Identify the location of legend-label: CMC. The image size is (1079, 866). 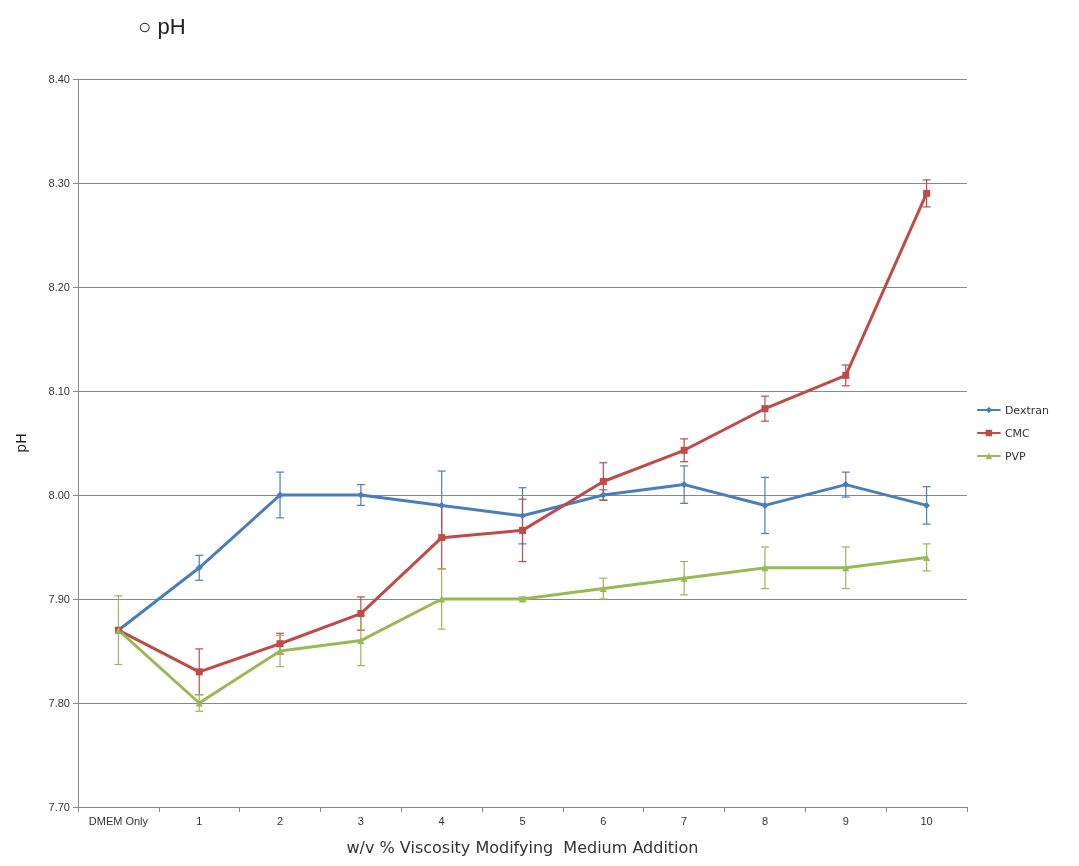
(1017, 433).